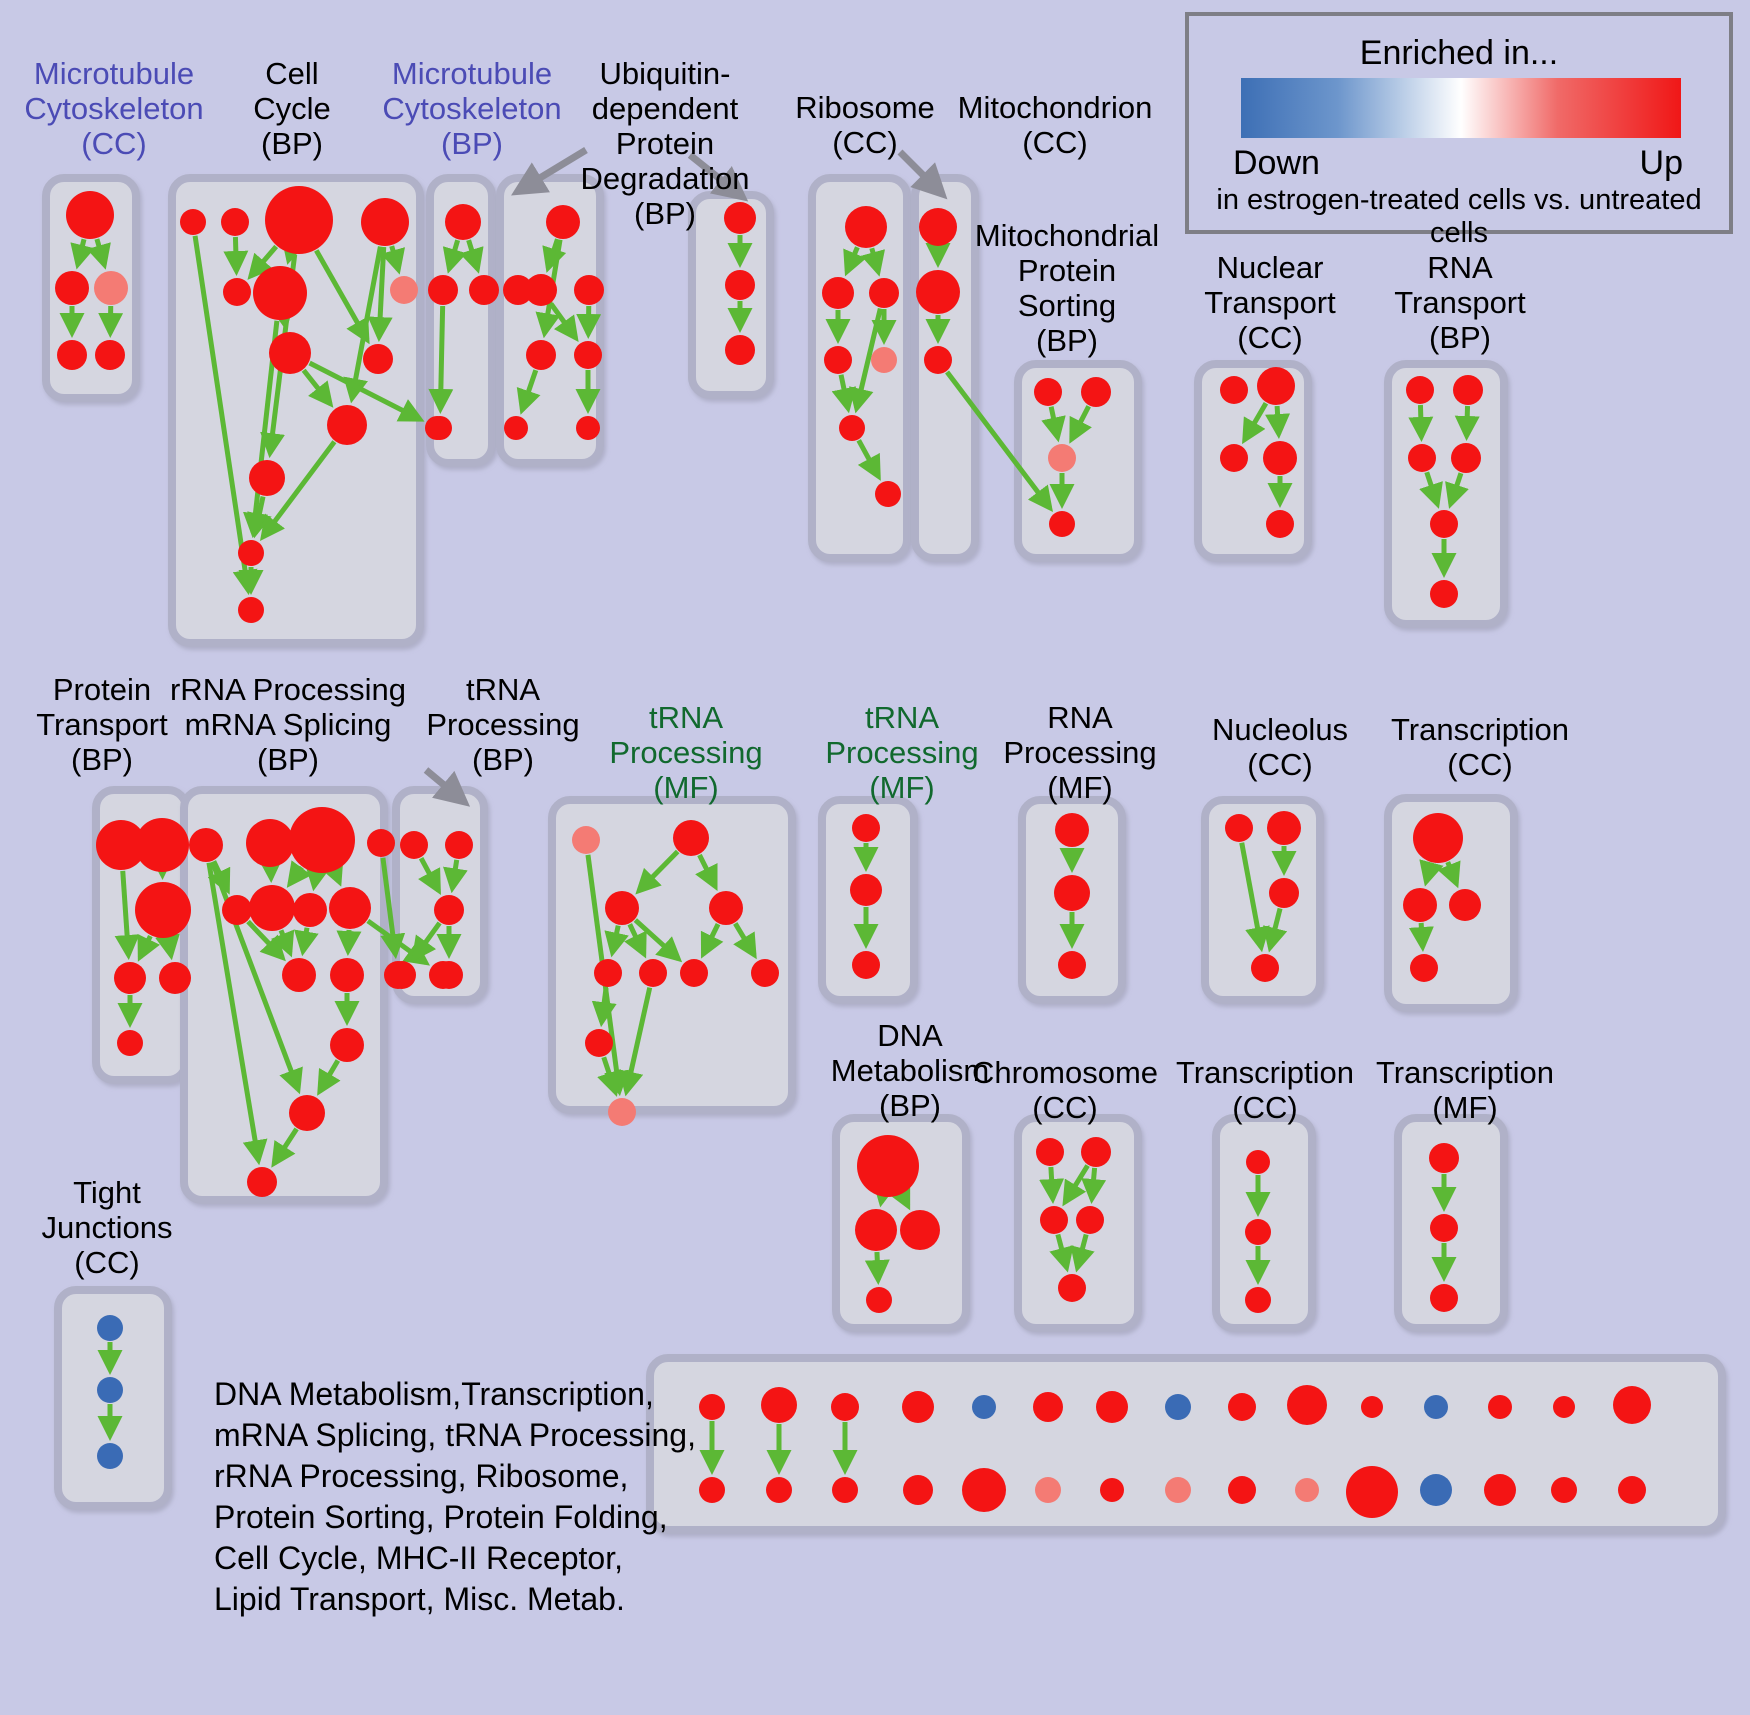 Image resolution: width=1750 pixels, height=1715 pixels. What do you see at coordinates (102, 724) in the screenshot?
I see `cluster-label-protein-transport-bp: Protein Transport (BP)` at bounding box center [102, 724].